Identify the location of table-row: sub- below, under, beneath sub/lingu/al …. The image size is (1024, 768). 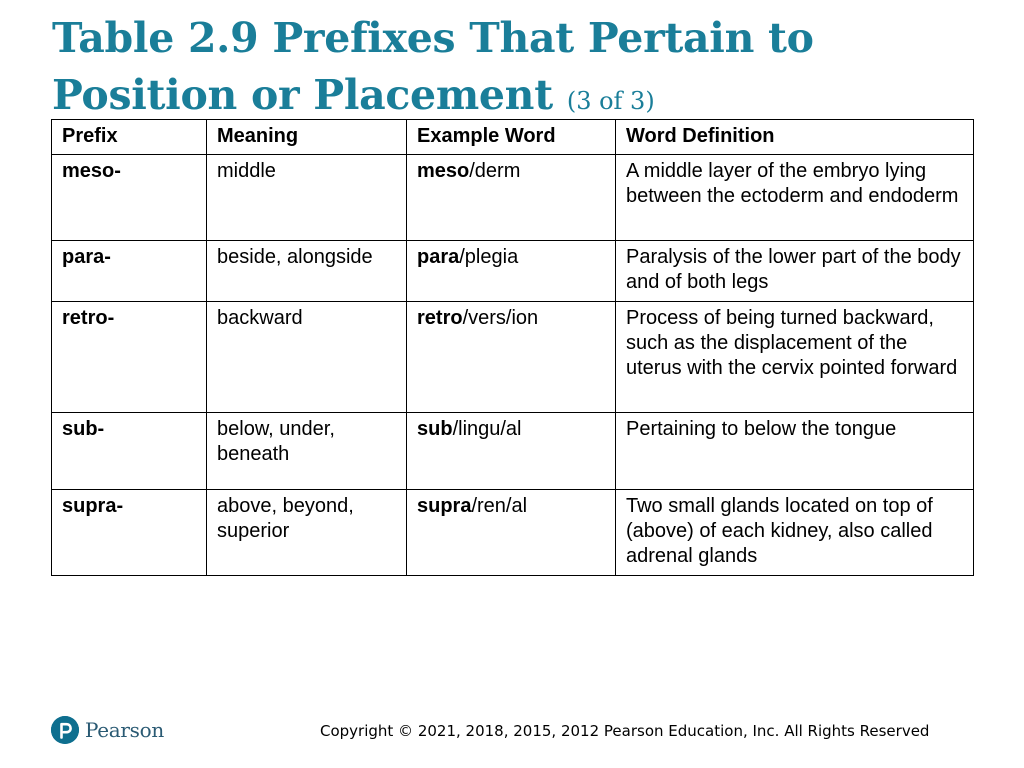
(512, 451).